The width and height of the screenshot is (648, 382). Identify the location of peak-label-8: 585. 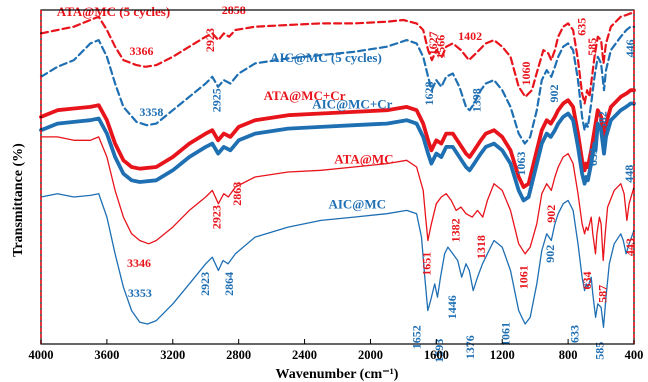
(592, 47).